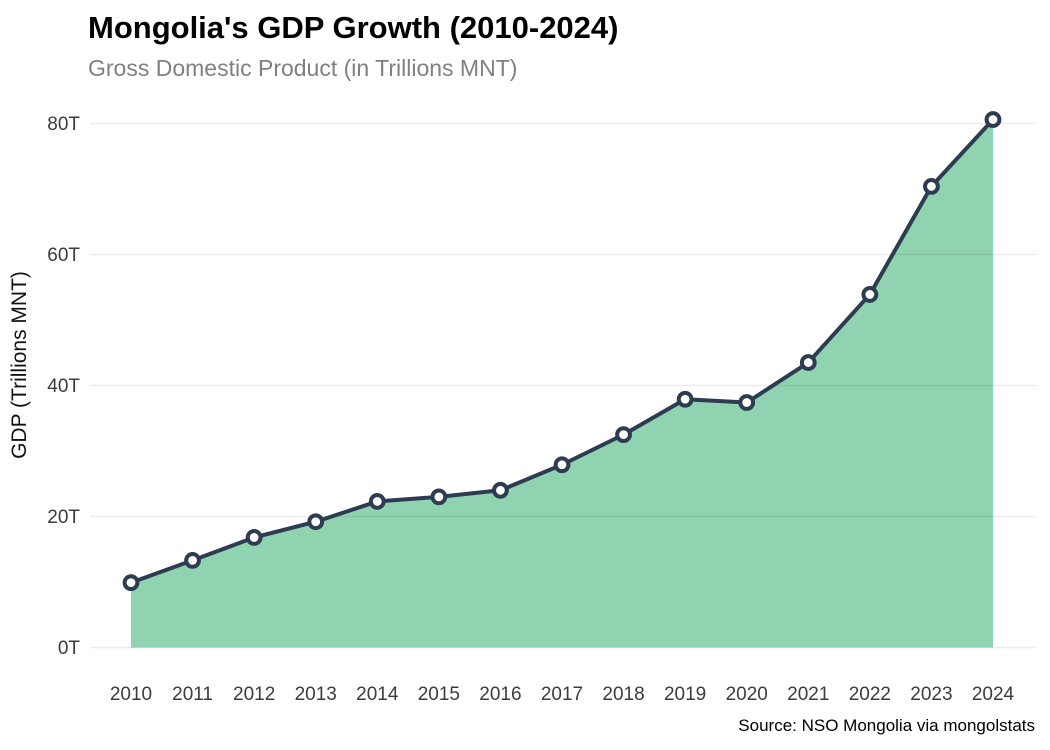 The image size is (1050, 750). What do you see at coordinates (931, 186) in the screenshot?
I see `data-point-2023` at bounding box center [931, 186].